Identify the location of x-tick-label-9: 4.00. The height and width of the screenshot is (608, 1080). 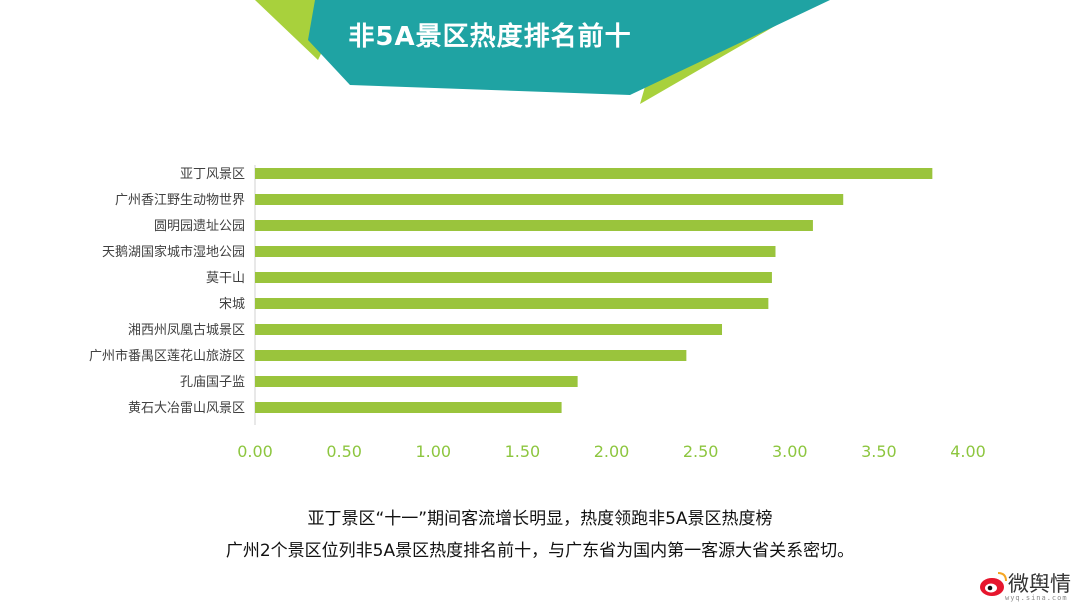
(968, 451).